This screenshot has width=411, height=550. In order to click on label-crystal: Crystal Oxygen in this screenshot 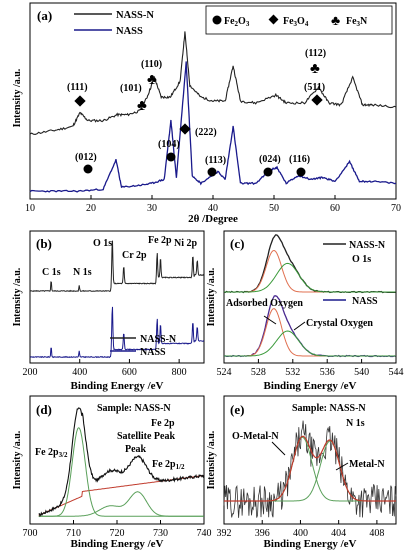, I will do `click(339, 323)`.